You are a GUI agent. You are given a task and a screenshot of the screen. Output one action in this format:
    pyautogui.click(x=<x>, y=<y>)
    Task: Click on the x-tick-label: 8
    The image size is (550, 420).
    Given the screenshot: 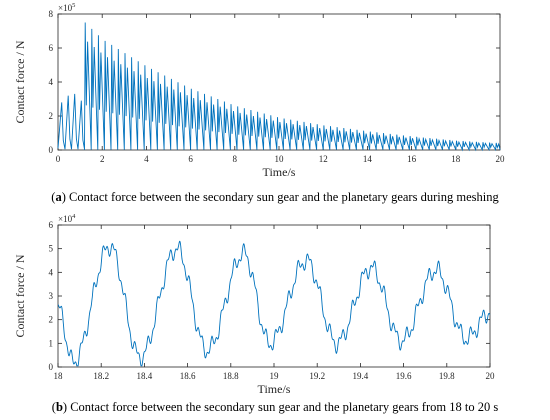 What is the action you would take?
    pyautogui.click(x=235, y=159)
    